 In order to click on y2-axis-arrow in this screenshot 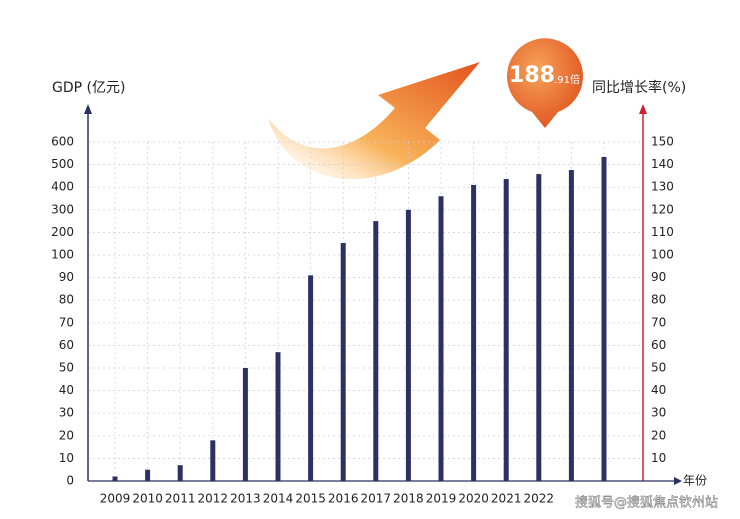, I will do `click(643, 109)`.